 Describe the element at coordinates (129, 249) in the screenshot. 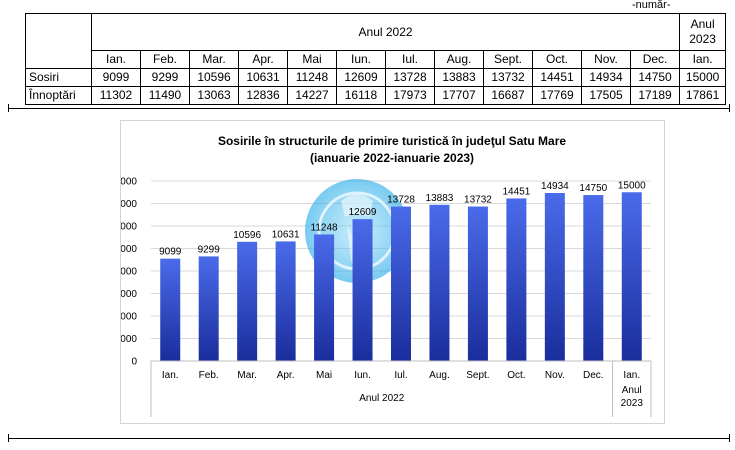

I see `y-tick-label: 10000` at that location.